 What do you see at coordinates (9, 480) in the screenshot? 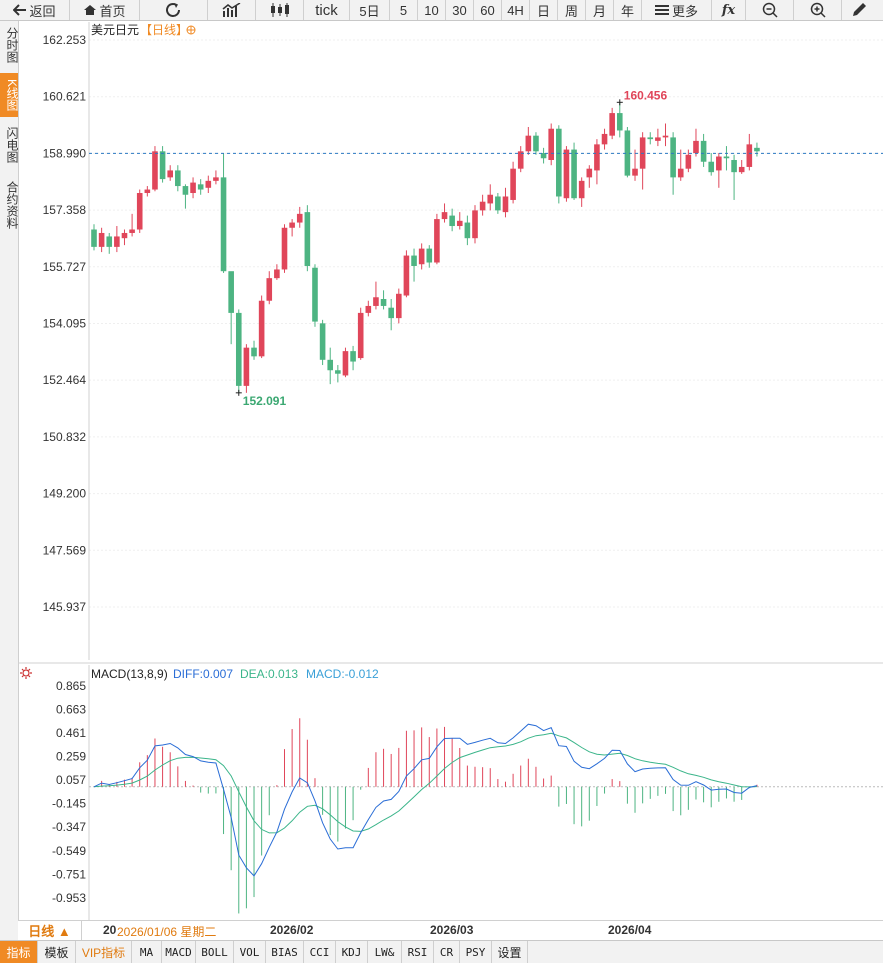
I see `left-sidebar: 分时图 K线图 闪电图 合约资料` at bounding box center [9, 480].